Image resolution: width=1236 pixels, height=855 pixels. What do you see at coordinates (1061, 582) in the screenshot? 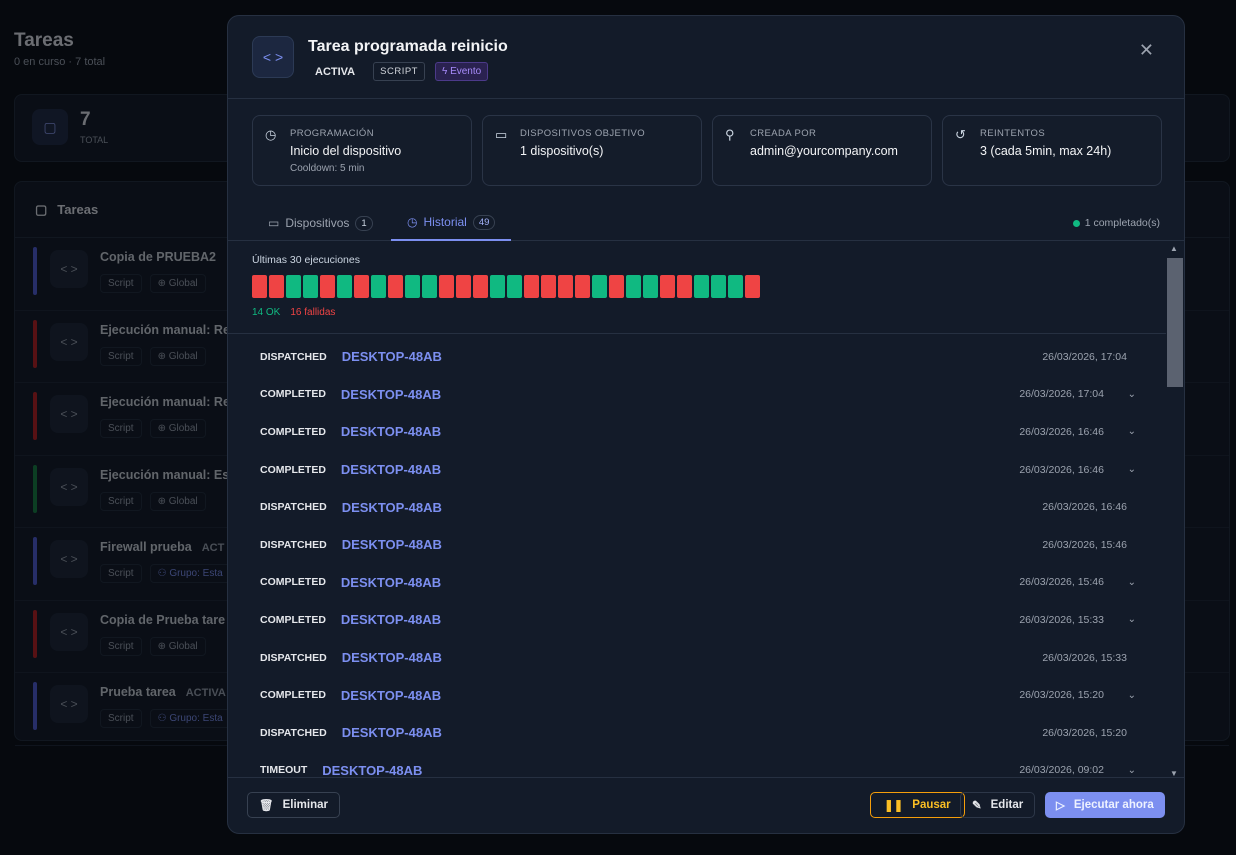
I see `run-date: 26/03/2026, 15:46` at bounding box center [1061, 582].